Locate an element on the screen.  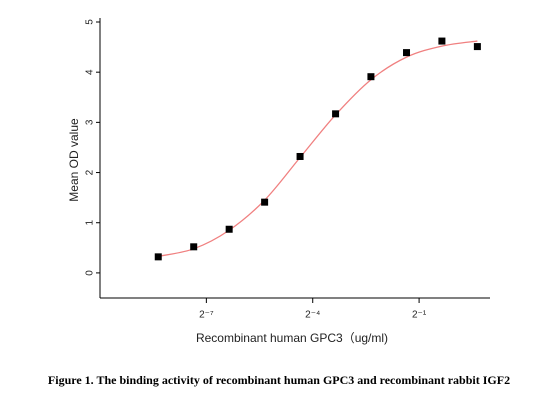
y-tick-label: 1 is located at coordinates (90, 223).